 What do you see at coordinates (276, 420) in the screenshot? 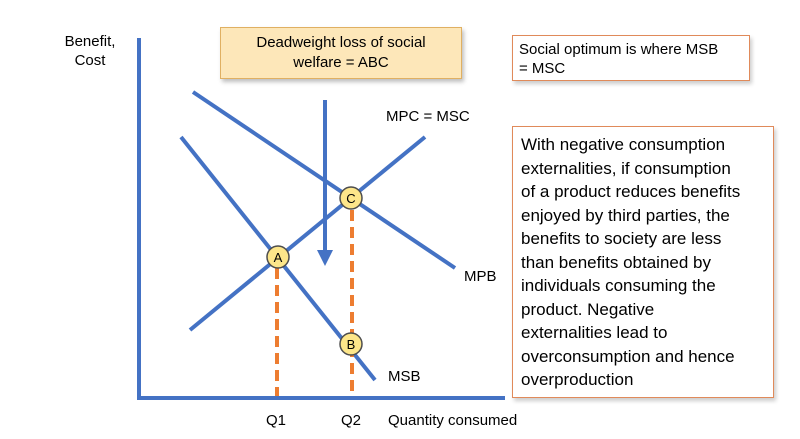
I see `q1-label: Q1` at bounding box center [276, 420].